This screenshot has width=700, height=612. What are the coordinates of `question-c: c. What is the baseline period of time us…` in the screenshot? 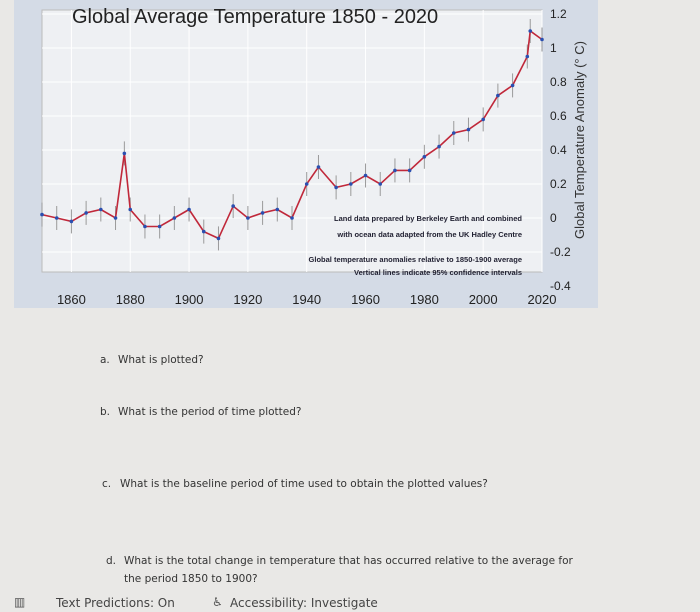 It's located at (295, 484).